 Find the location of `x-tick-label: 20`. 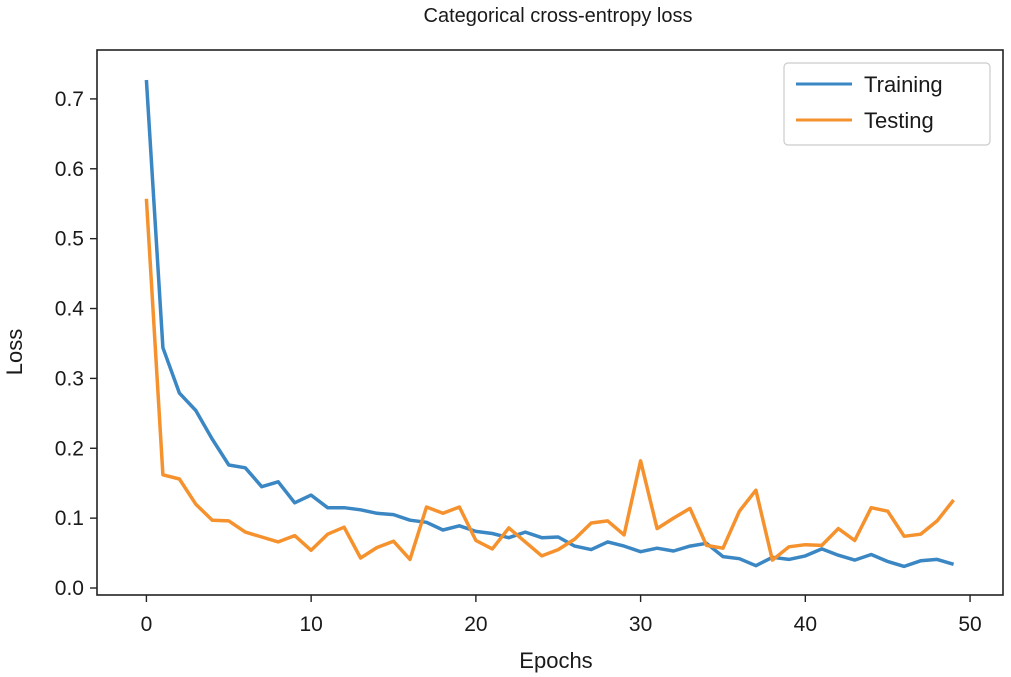

x-tick-label: 20 is located at coordinates (475, 624).